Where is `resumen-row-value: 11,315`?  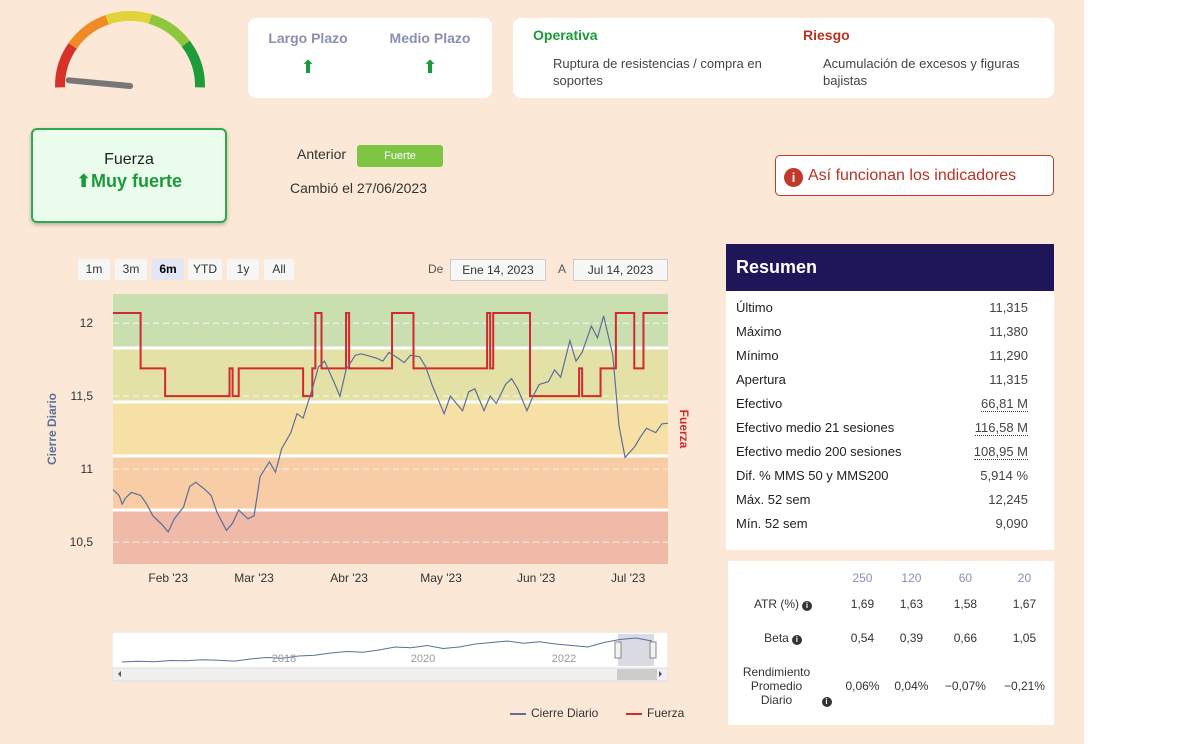 resumen-row-value: 11,315 is located at coordinates (1008, 307).